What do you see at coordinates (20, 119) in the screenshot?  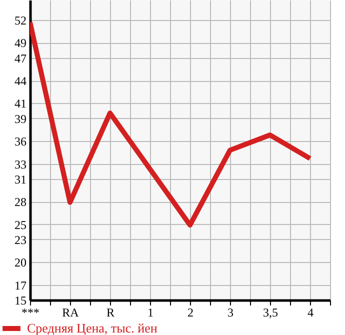 I see `y-tick-label: 39` at bounding box center [20, 119].